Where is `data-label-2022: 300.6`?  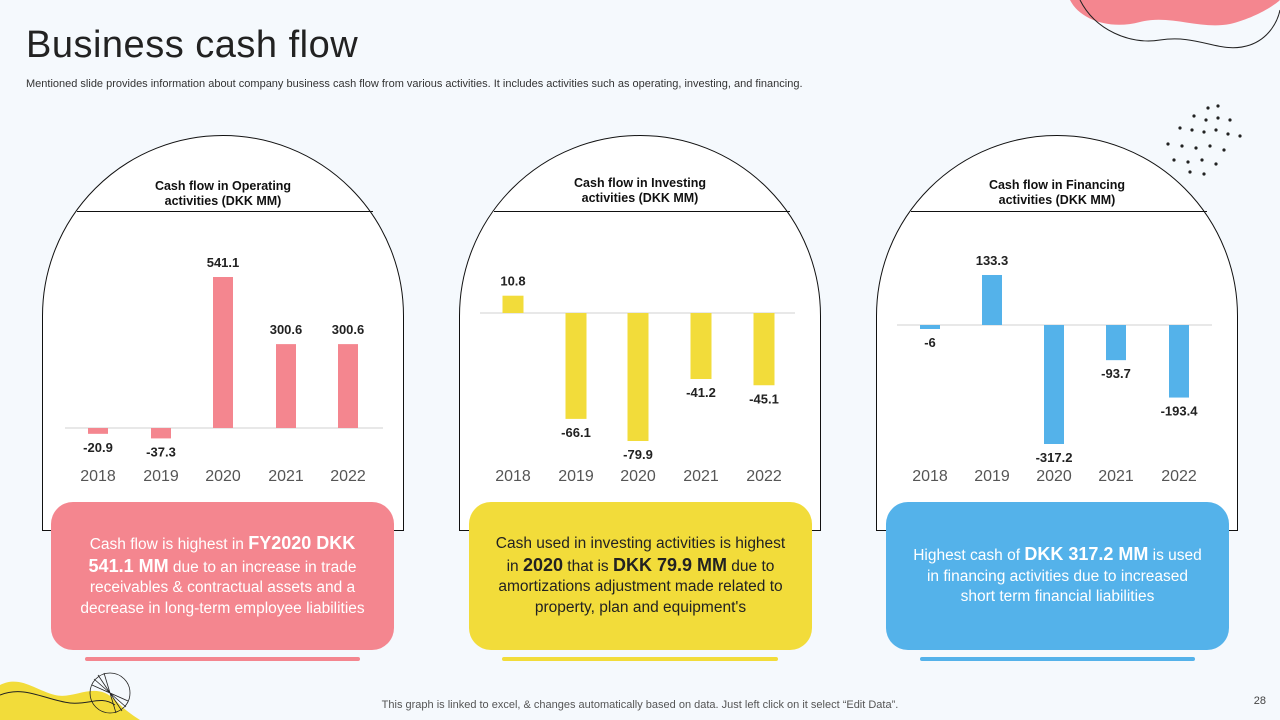 data-label-2022: 300.6 is located at coordinates (348, 329).